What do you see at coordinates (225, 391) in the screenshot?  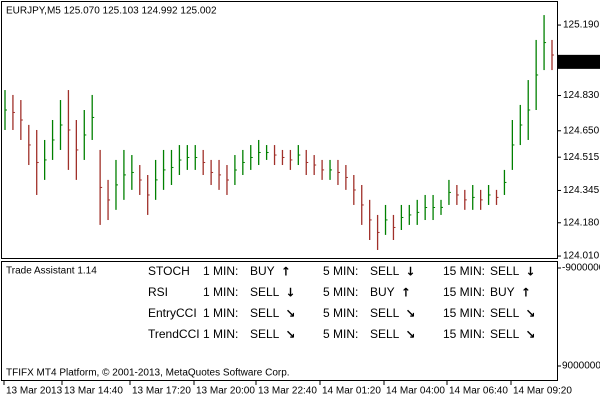 I see `x-tick-label: 13 Mar 20:00` at bounding box center [225, 391].